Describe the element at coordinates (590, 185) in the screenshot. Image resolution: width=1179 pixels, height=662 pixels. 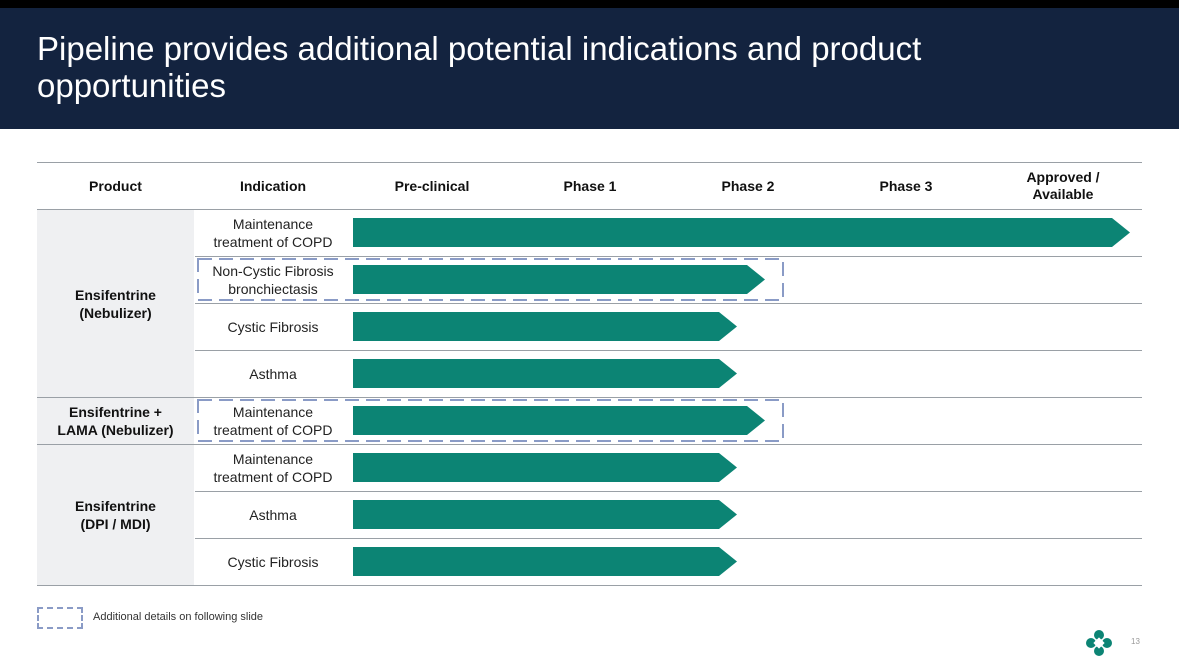
I see `col-header-phase1: Phase 1` at that location.